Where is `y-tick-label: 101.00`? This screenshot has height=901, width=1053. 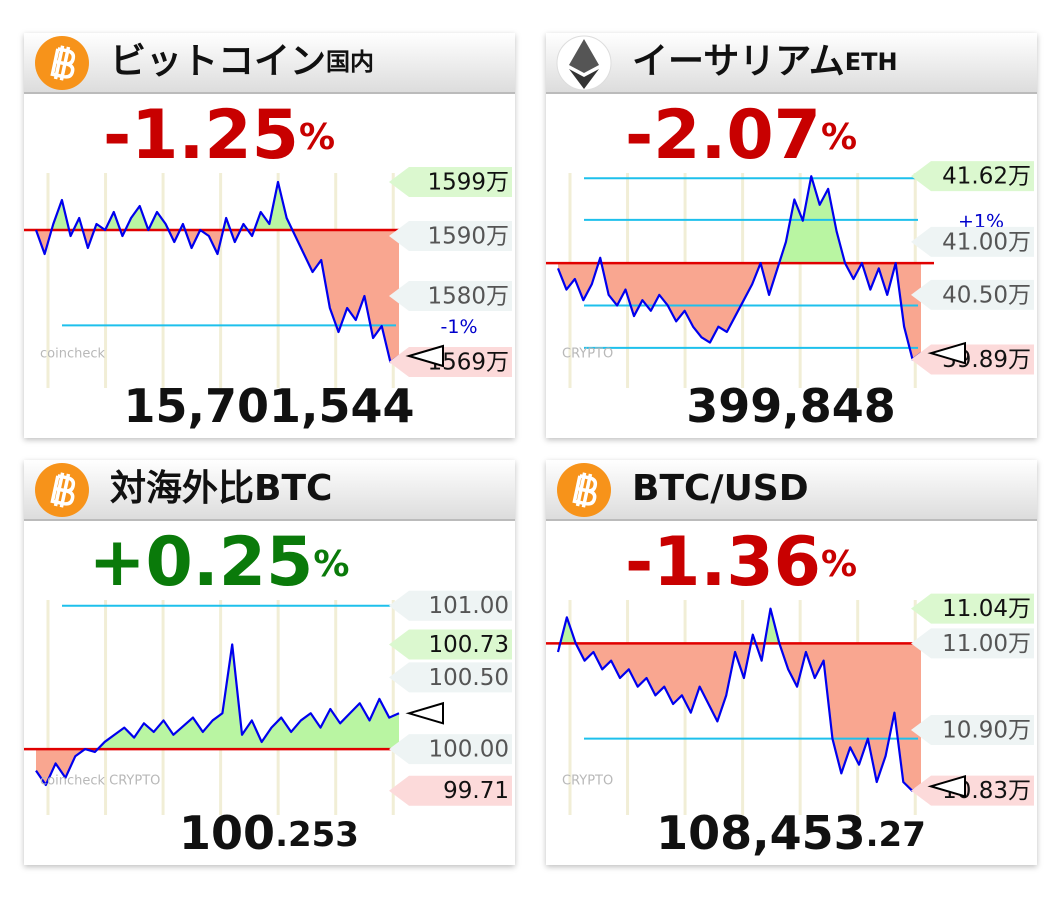 y-tick-label: 101.00 is located at coordinates (469, 606).